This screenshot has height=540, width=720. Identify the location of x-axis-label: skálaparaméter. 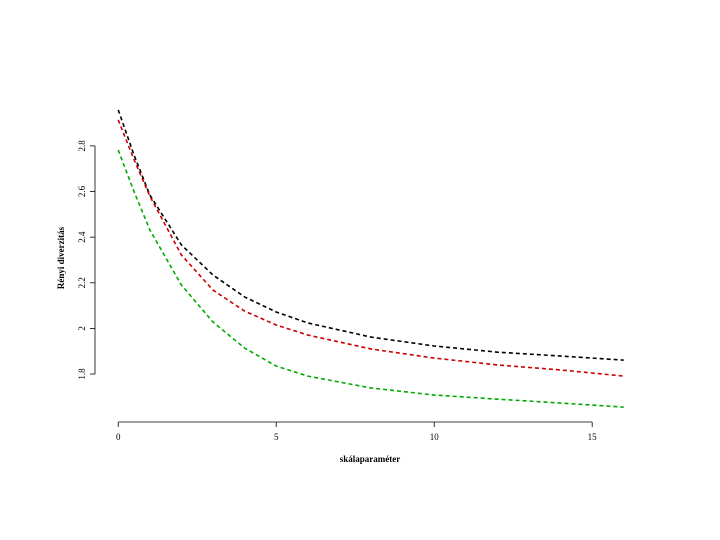
(370, 459).